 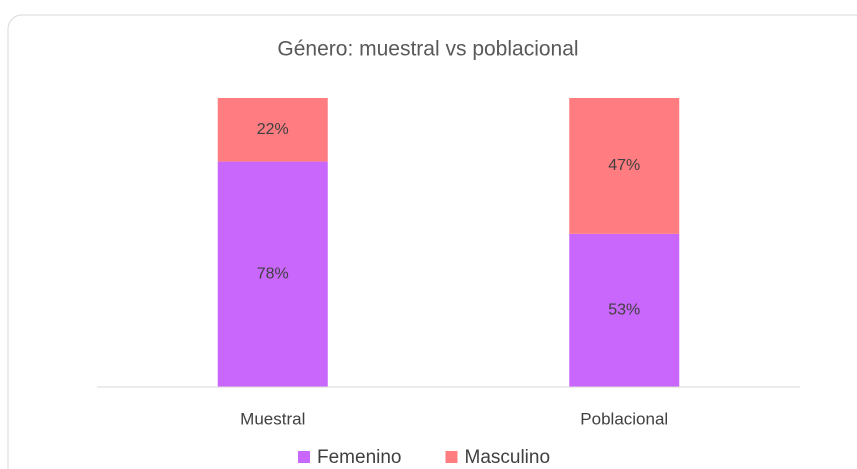 What do you see at coordinates (427, 49) in the screenshot?
I see `chart-title: Género: muestral vs poblacional` at bounding box center [427, 49].